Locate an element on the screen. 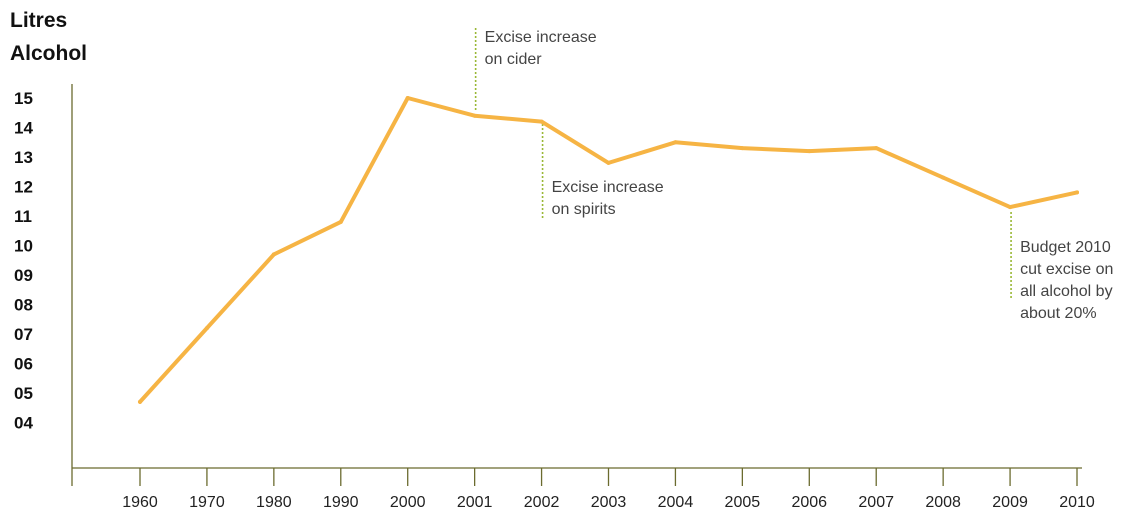  y-tick-label: 11 is located at coordinates (23, 216).